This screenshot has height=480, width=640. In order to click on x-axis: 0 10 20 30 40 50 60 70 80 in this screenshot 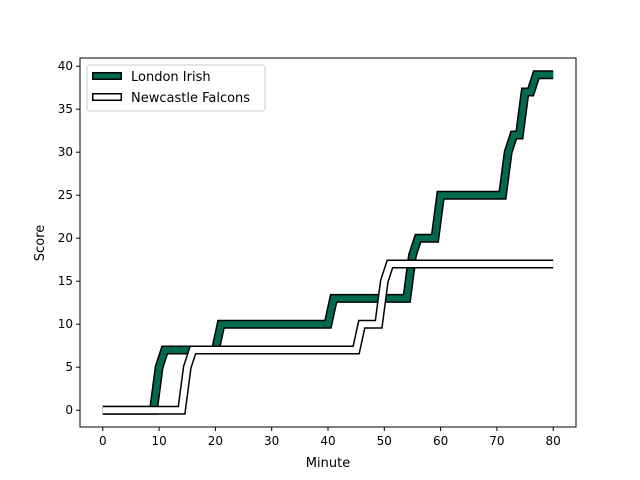, I will do `click(330, 437)`.